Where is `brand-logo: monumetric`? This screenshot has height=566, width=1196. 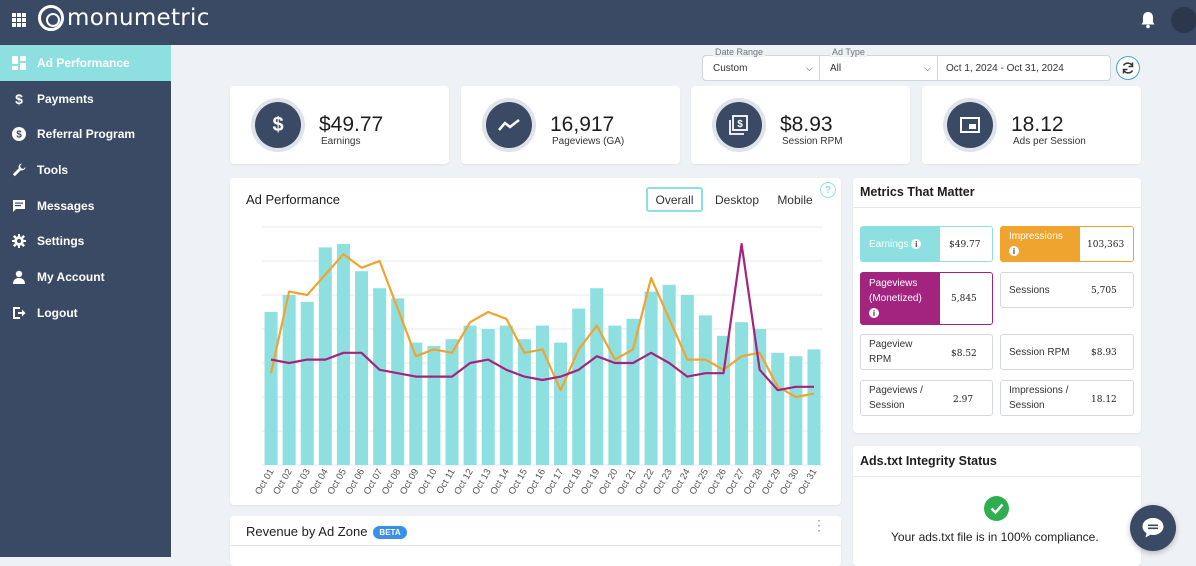
brand-logo: monumetric is located at coordinates (124, 18).